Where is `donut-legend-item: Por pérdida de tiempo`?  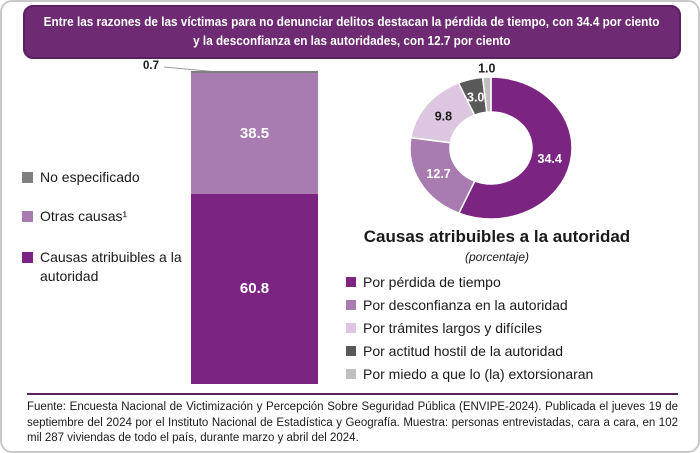 donut-legend-item: Por pérdida de tiempo is located at coordinates (469, 284).